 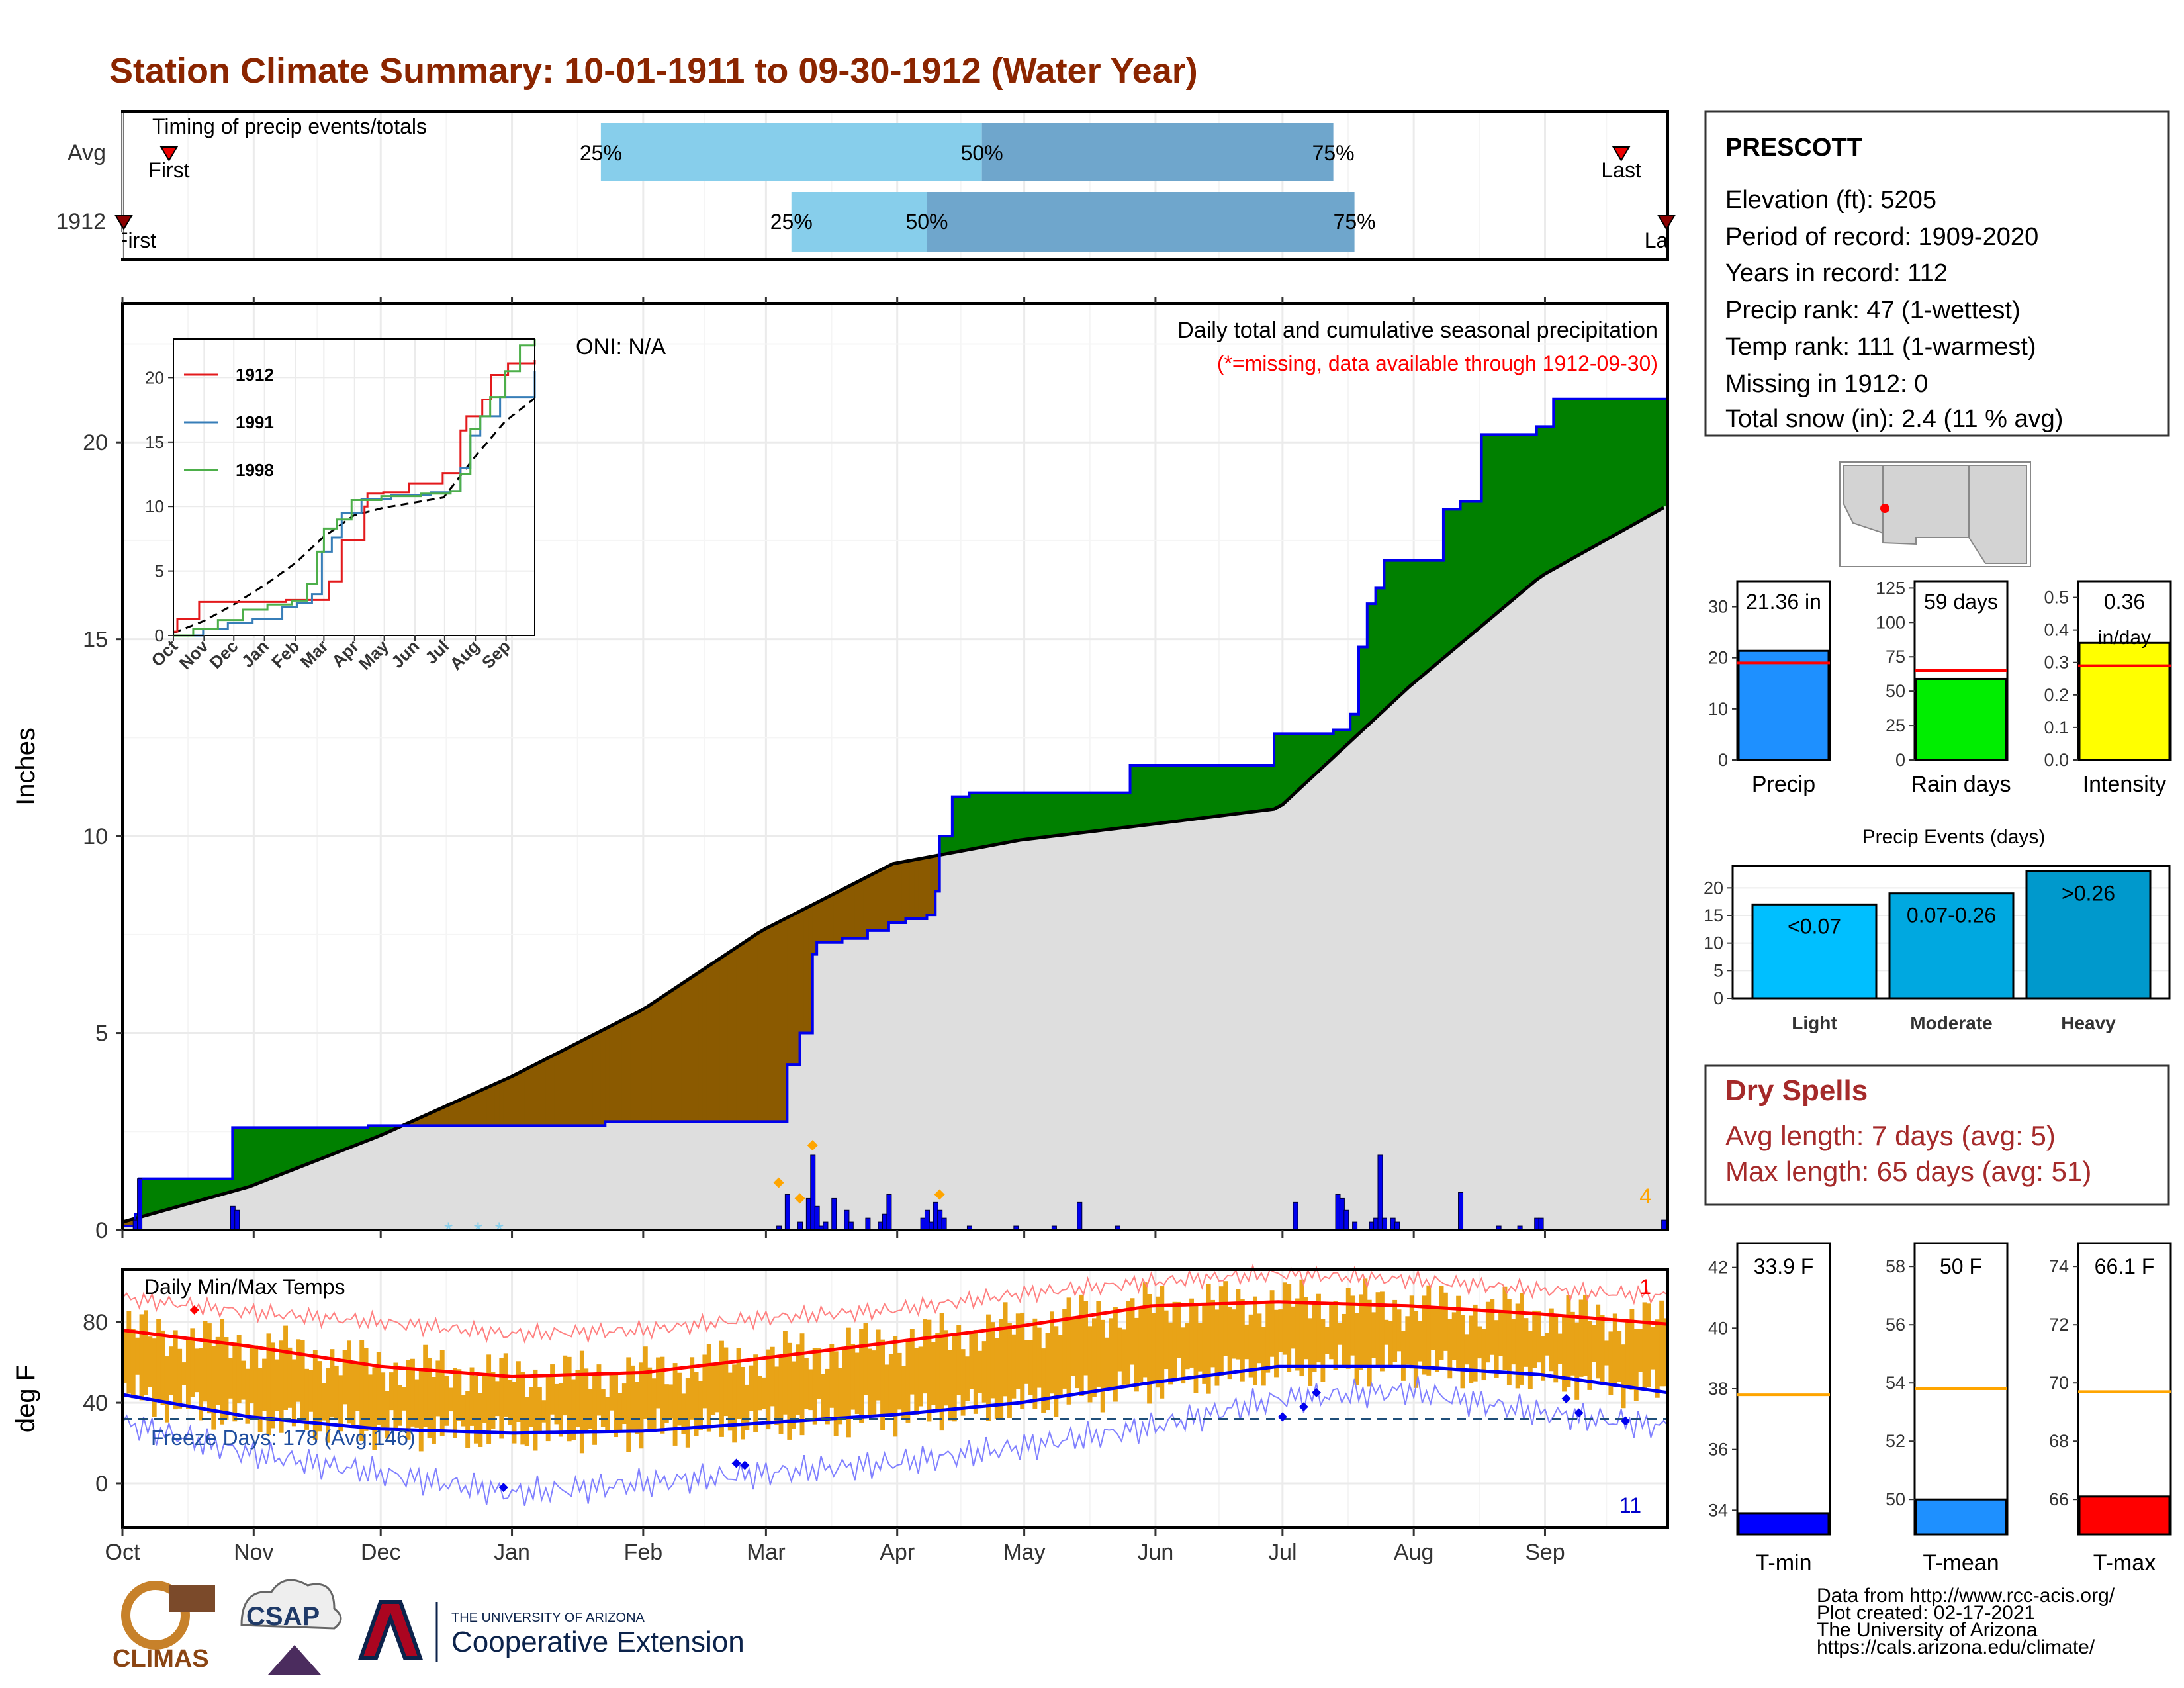 What do you see at coordinates (1997, 514) in the screenshot?
I see `texas-shape` at bounding box center [1997, 514].